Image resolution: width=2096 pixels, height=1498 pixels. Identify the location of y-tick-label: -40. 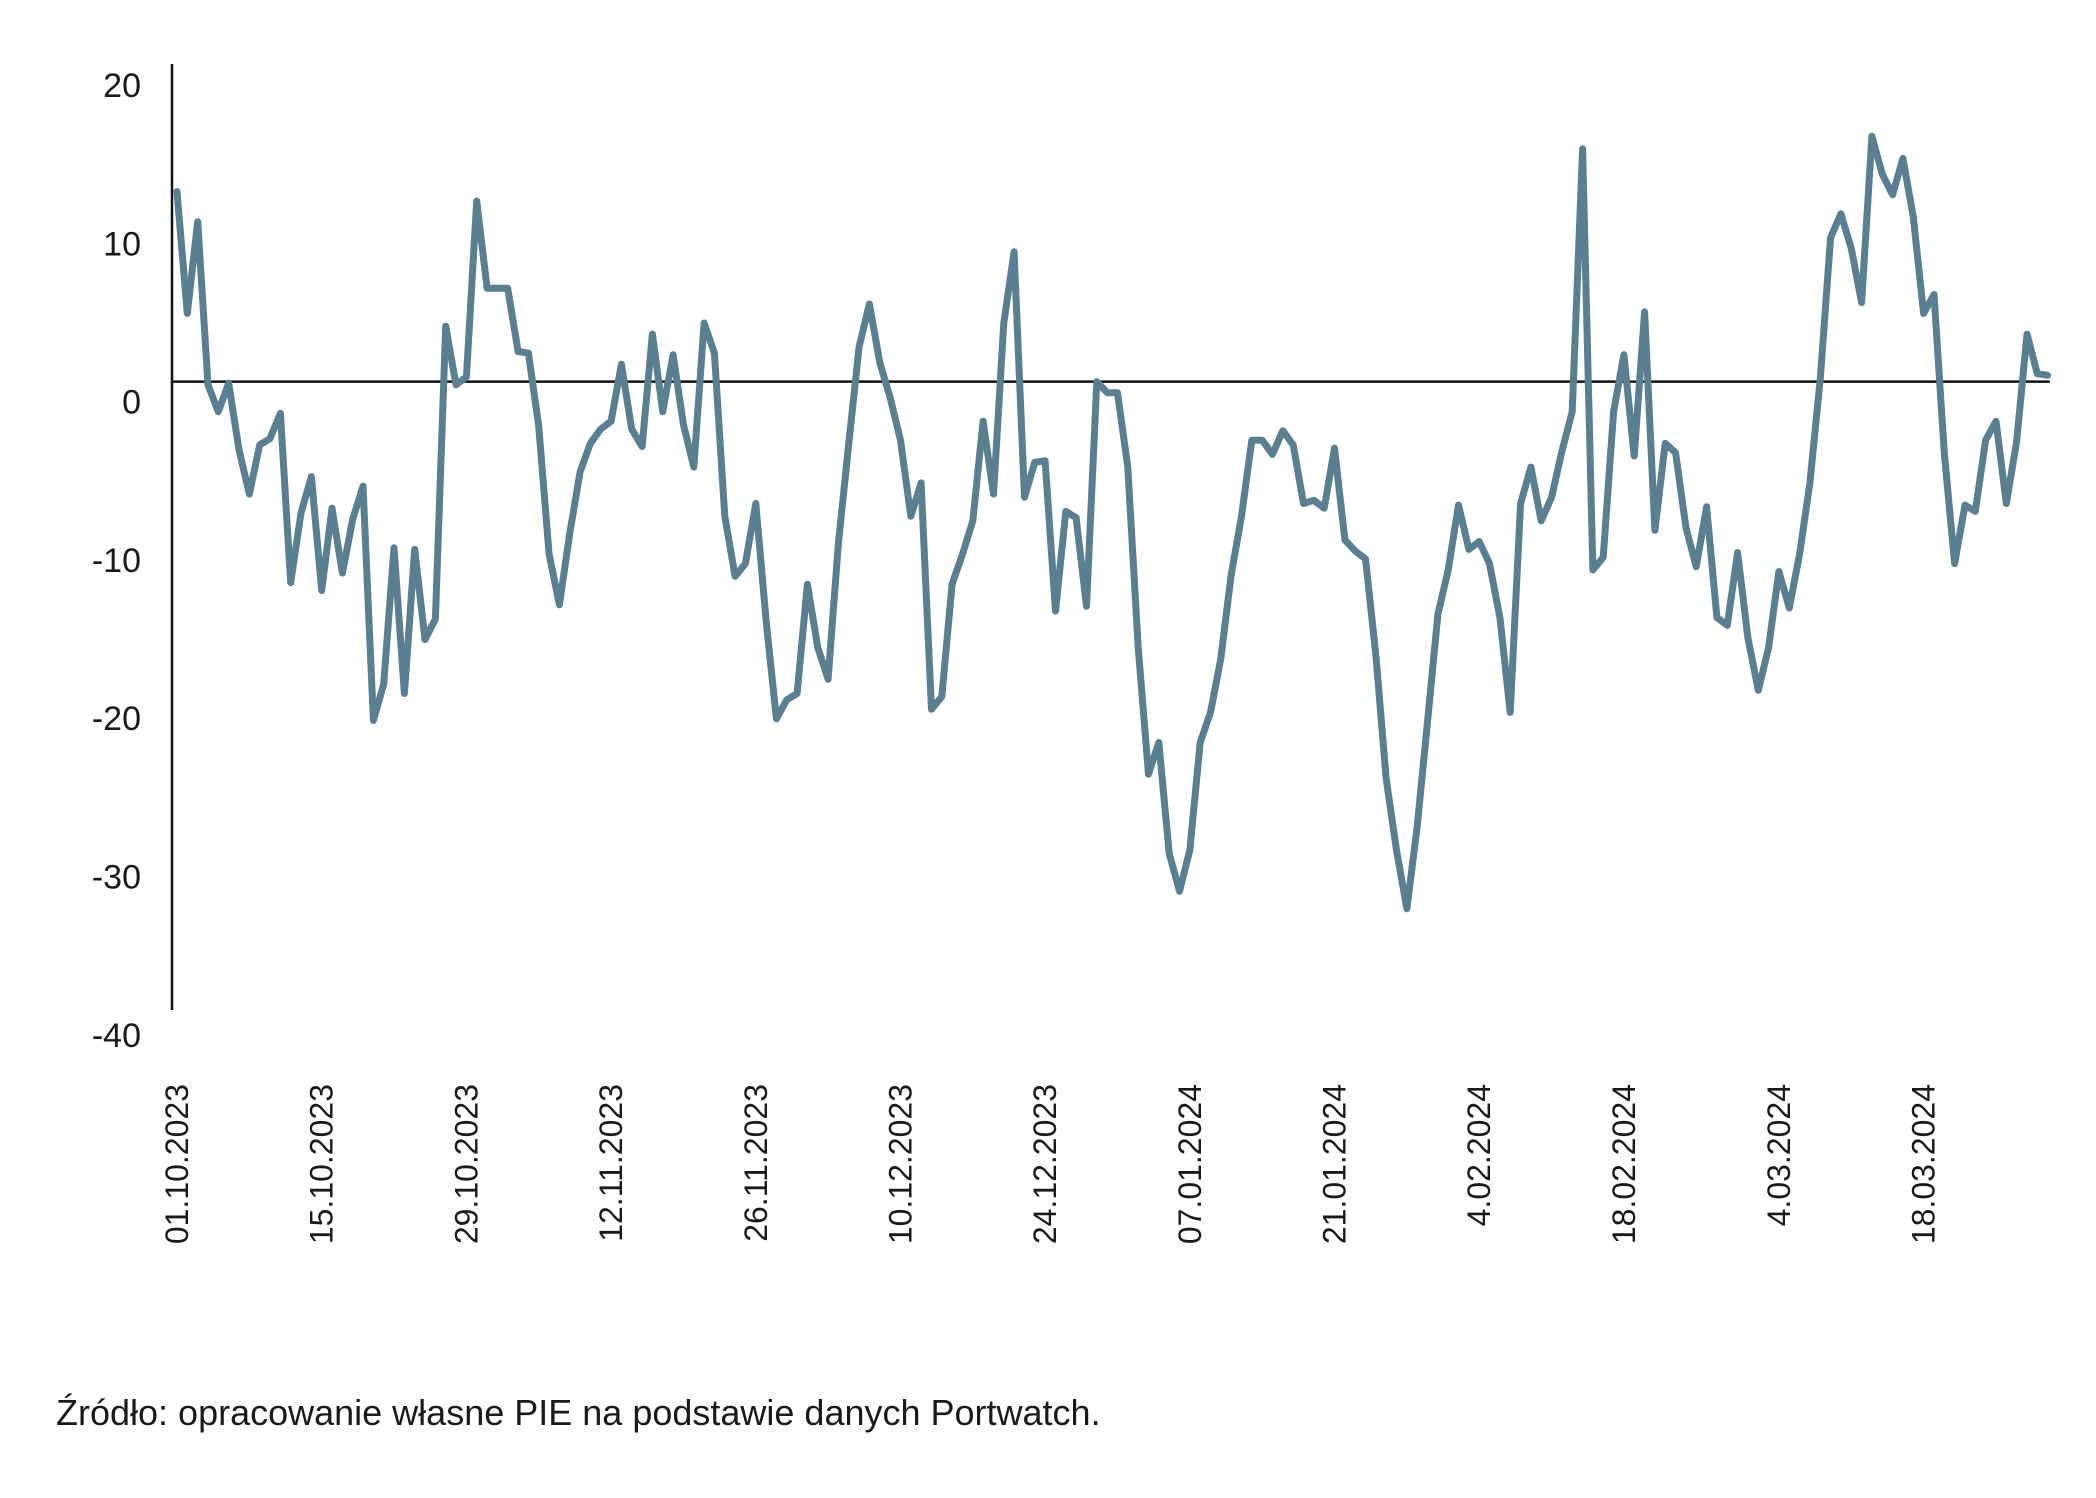
(116, 1036).